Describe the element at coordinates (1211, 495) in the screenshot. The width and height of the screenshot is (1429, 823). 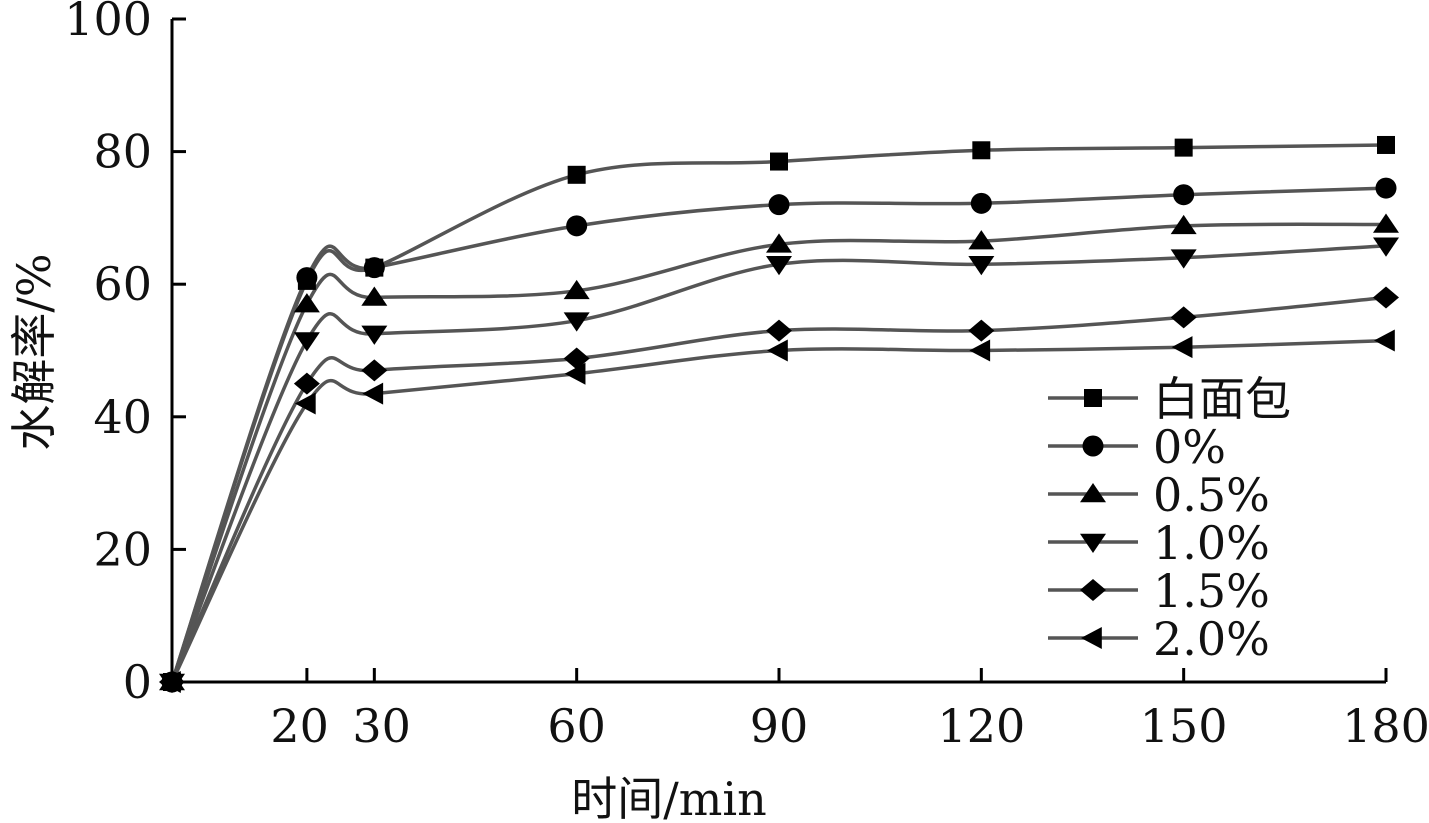
I see `legend-label: 0.5%` at that location.